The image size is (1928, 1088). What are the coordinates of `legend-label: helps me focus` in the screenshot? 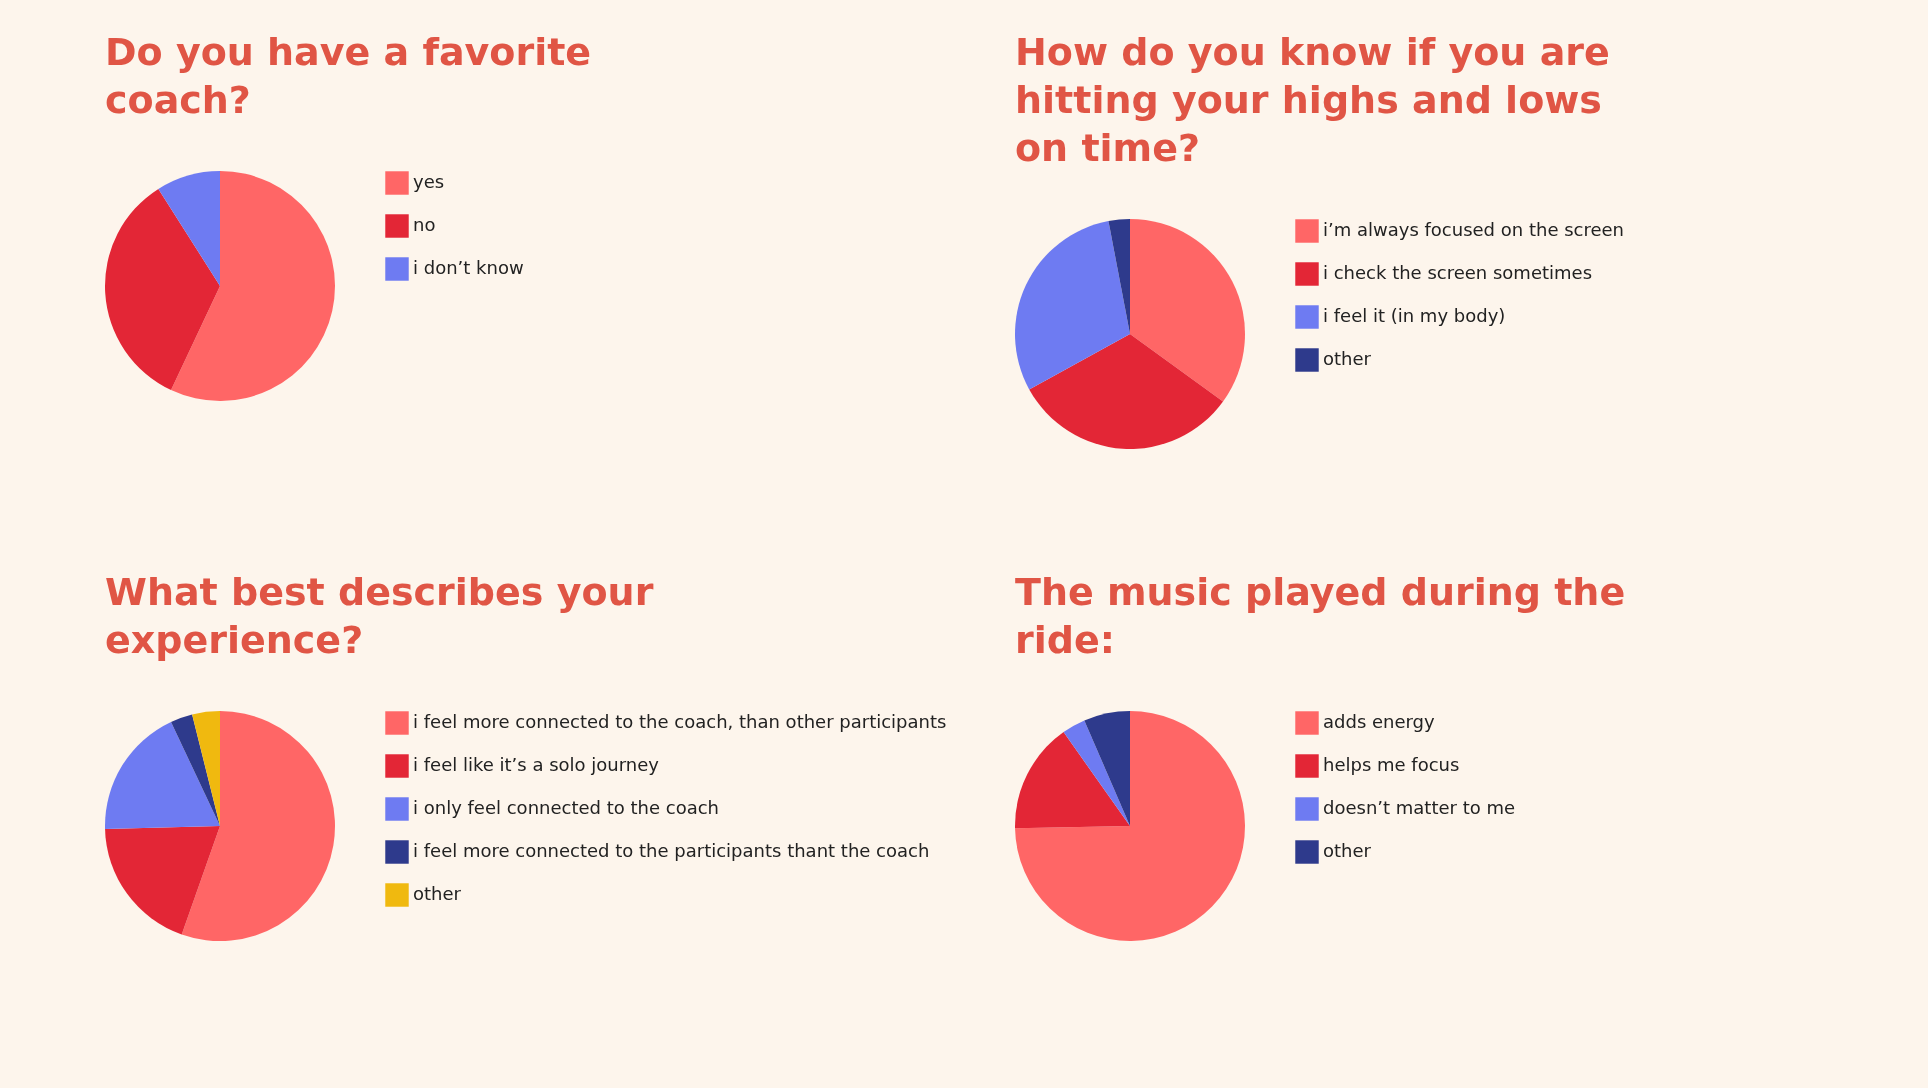 It's located at (1391, 764).